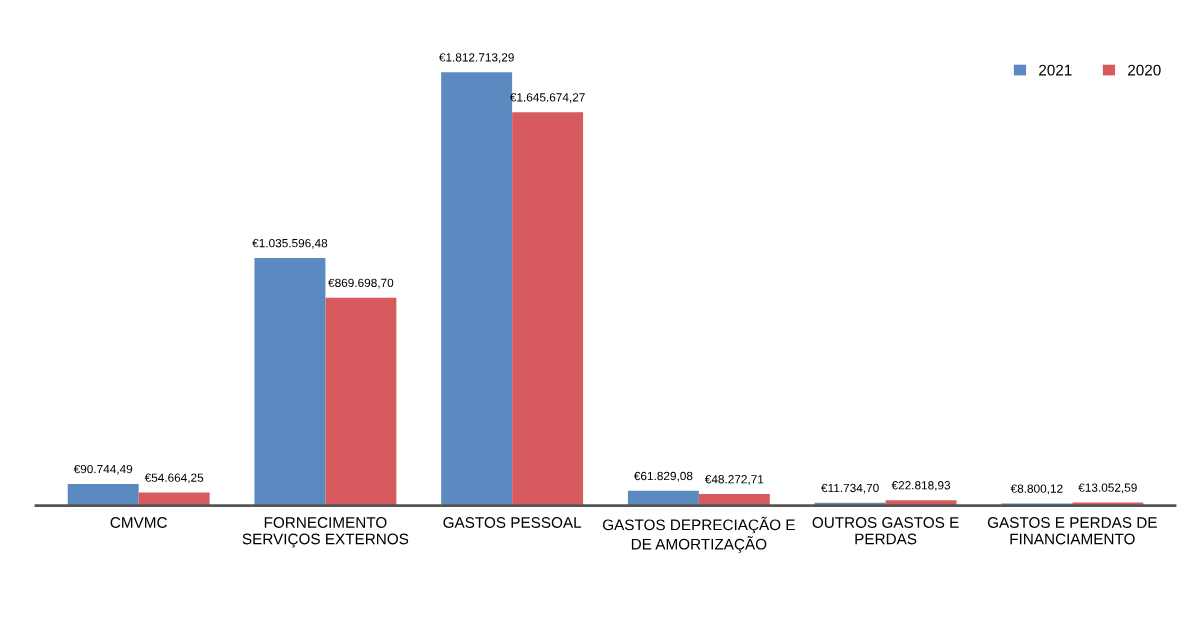  Describe the element at coordinates (476, 58) in the screenshot. I see `data-label: €1.812.713,29` at that location.